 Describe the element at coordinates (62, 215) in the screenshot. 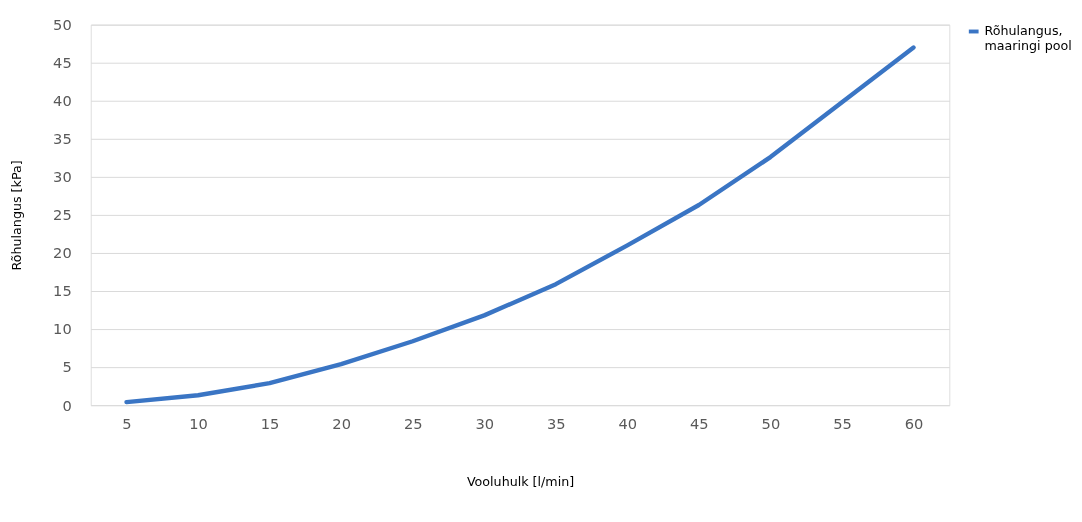

I see `y-tick-label: 25` at that location.